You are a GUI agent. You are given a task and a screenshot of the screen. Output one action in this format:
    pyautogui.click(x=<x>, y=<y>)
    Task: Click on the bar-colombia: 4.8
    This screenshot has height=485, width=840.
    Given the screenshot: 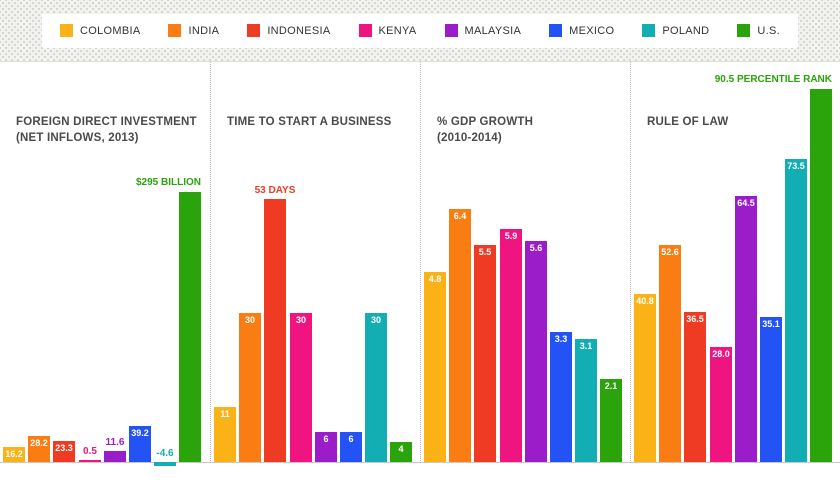 What is the action you would take?
    pyautogui.click(x=435, y=367)
    